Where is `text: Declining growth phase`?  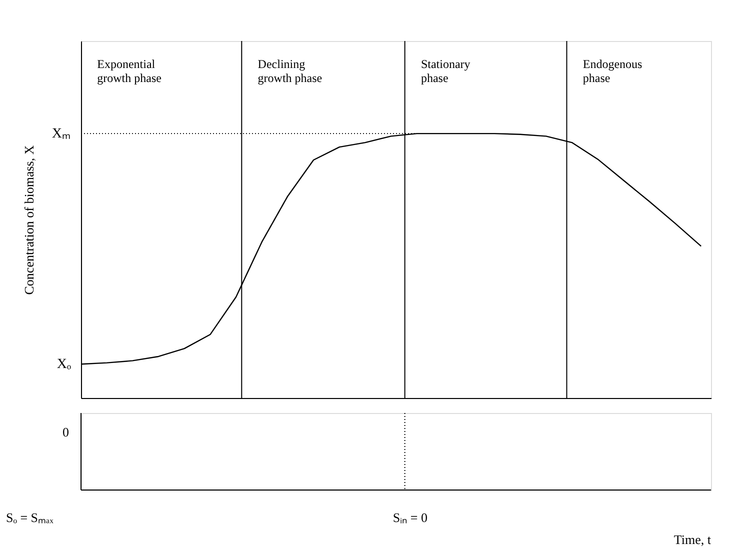 text: Declining growth phase is located at coordinates (290, 70).